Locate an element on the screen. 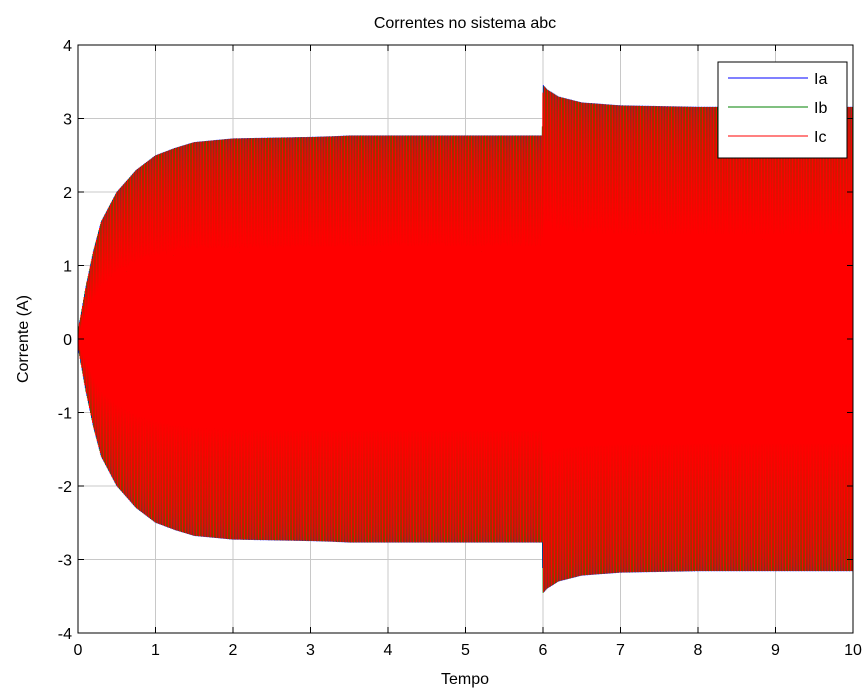  x-tick-label-0: 0 is located at coordinates (78, 650).